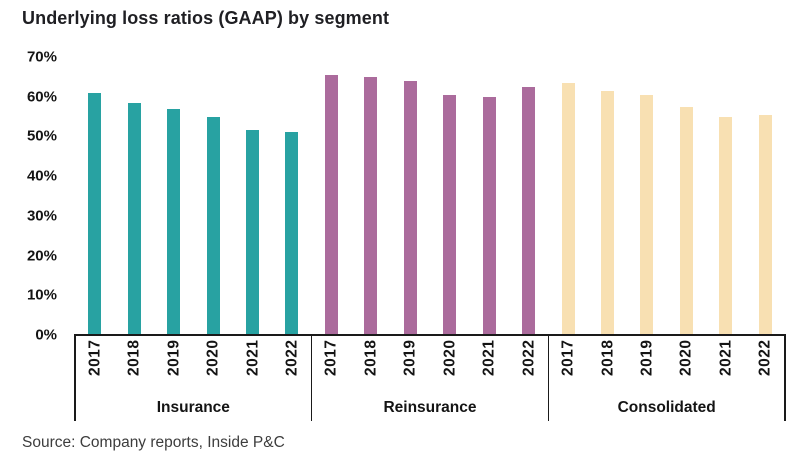  I want to click on bar-reinsurance-2019, so click(410, 207).